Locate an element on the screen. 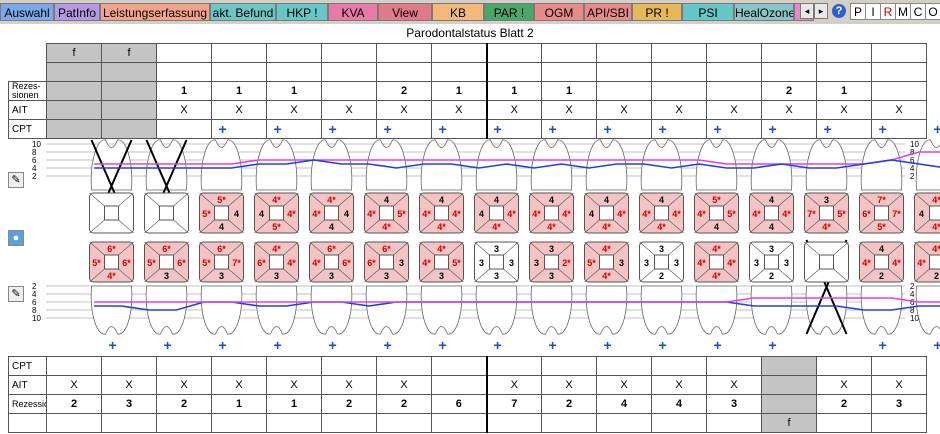 This screenshot has height=434, width=940. letter-button-p: P is located at coordinates (858, 11).